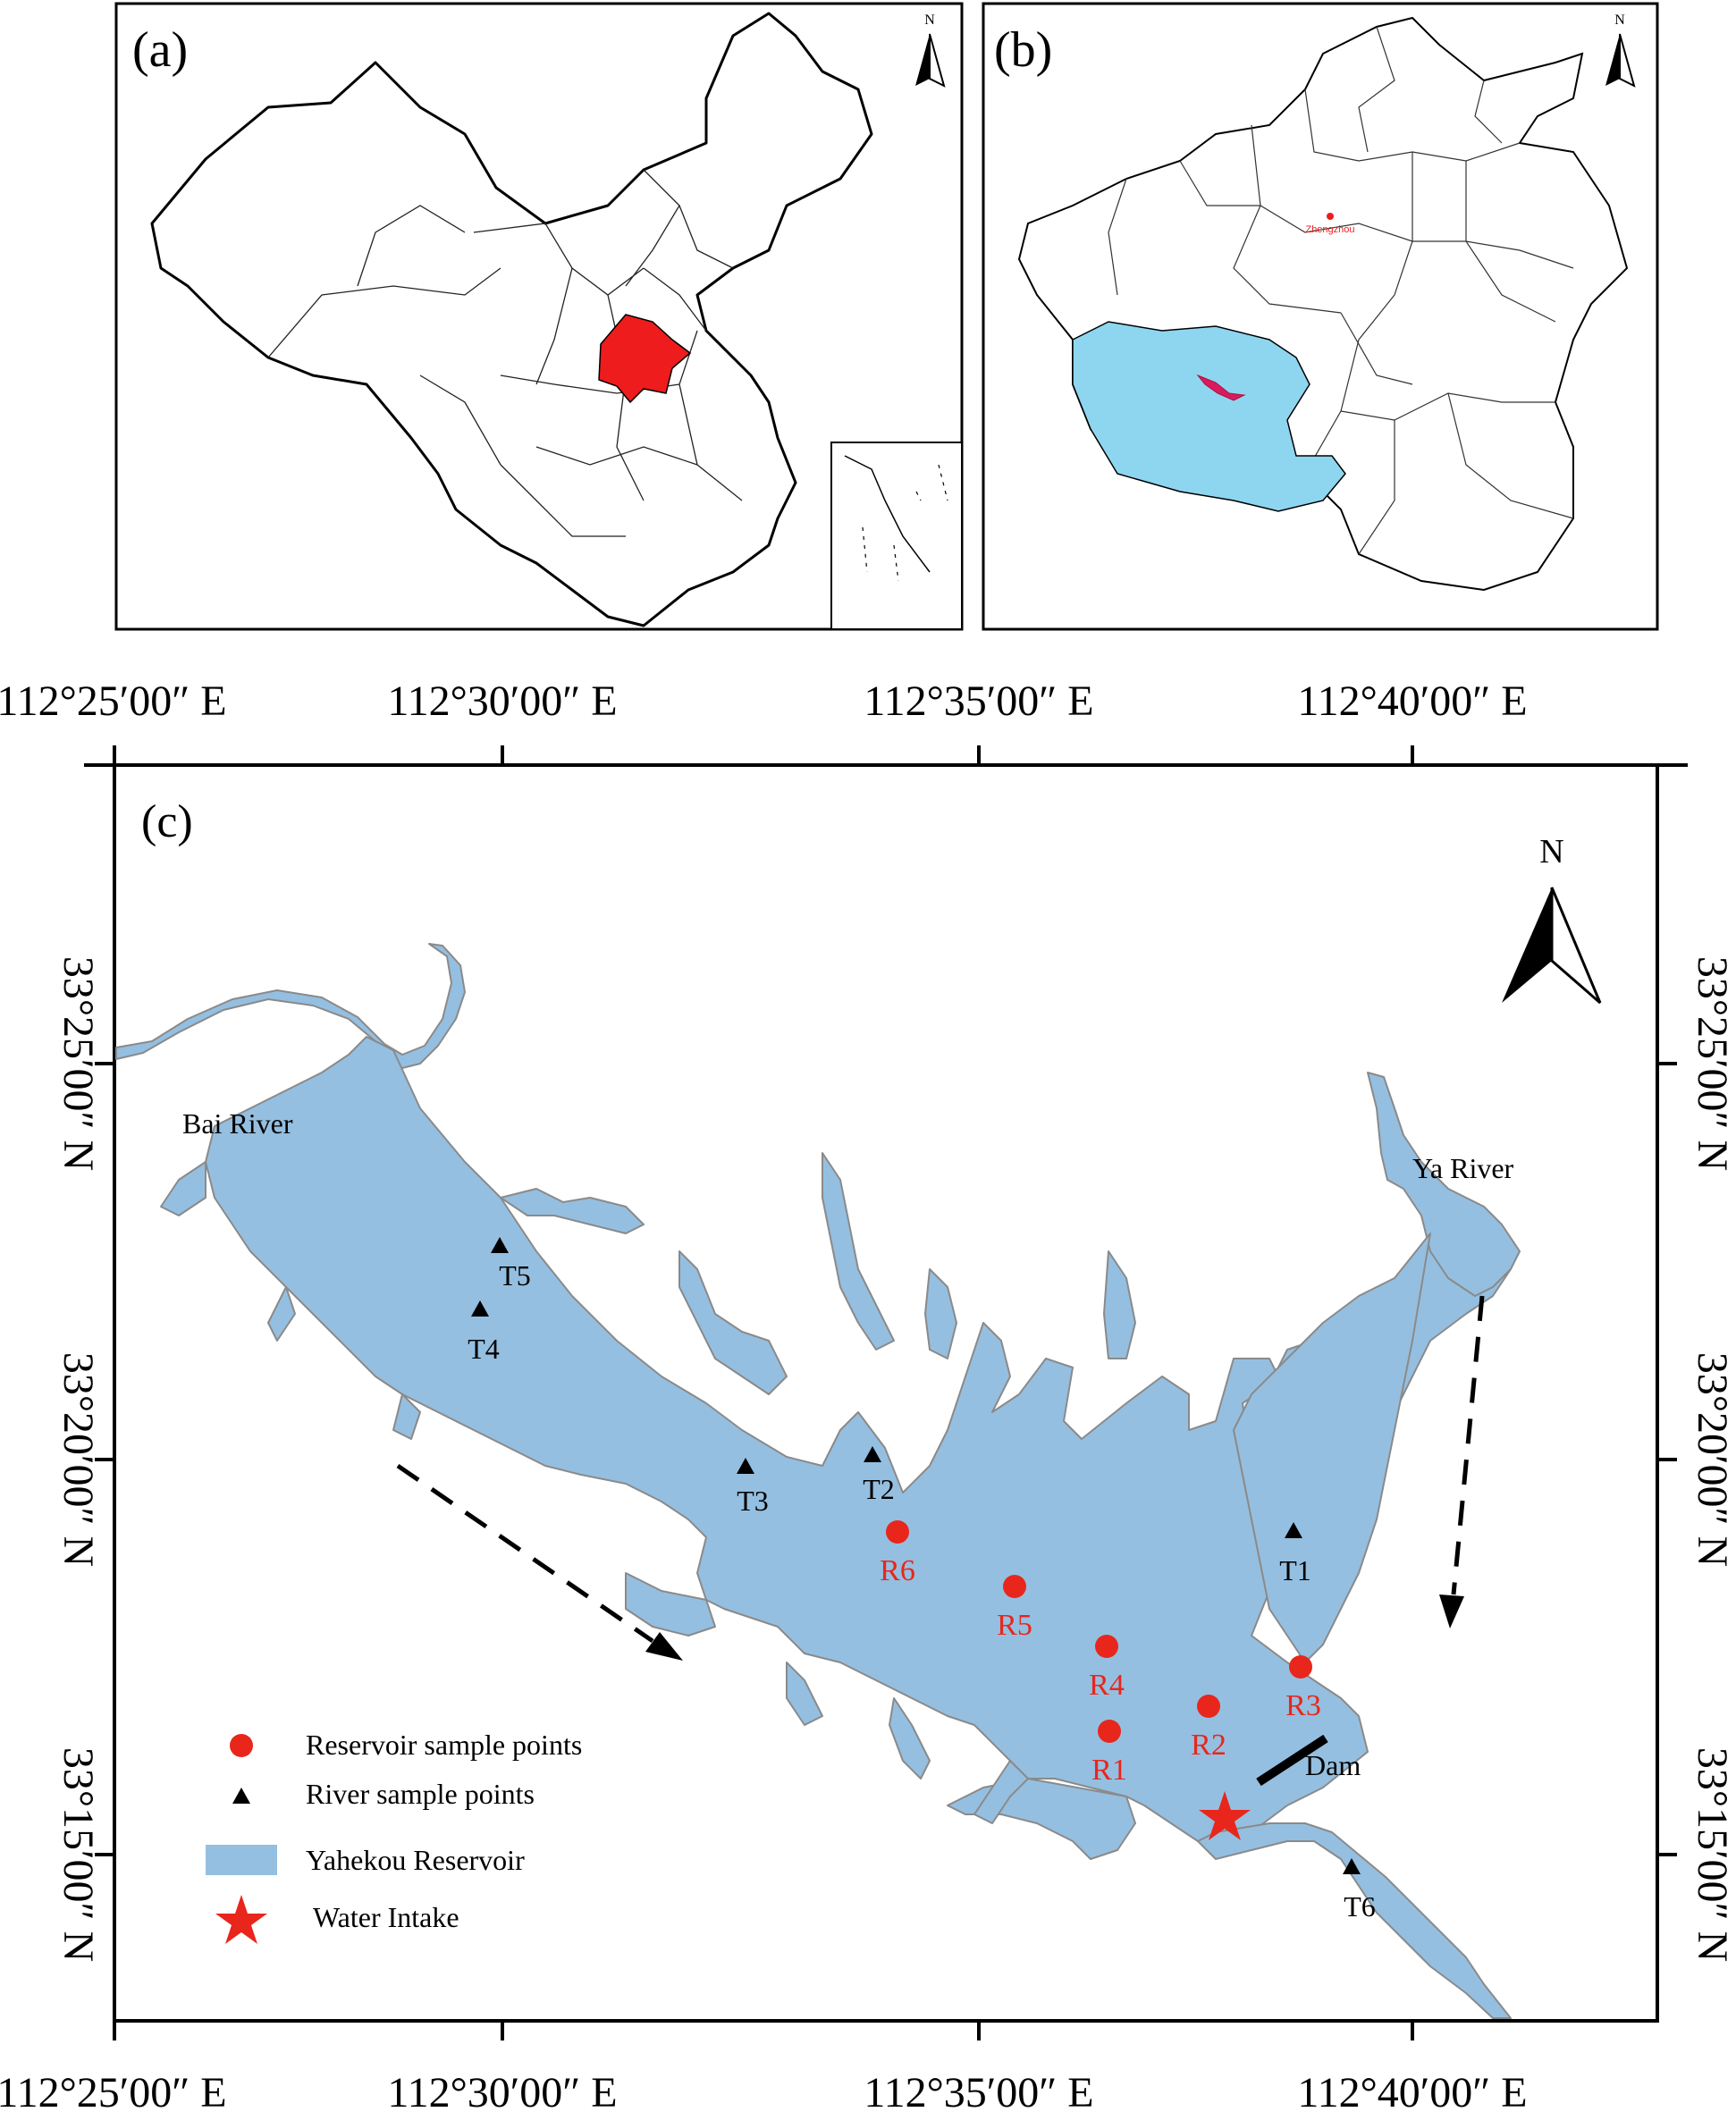 The height and width of the screenshot is (2112, 1736). I want to click on lat-label-left-2: 33°15′00″ N, so click(78, 1854).